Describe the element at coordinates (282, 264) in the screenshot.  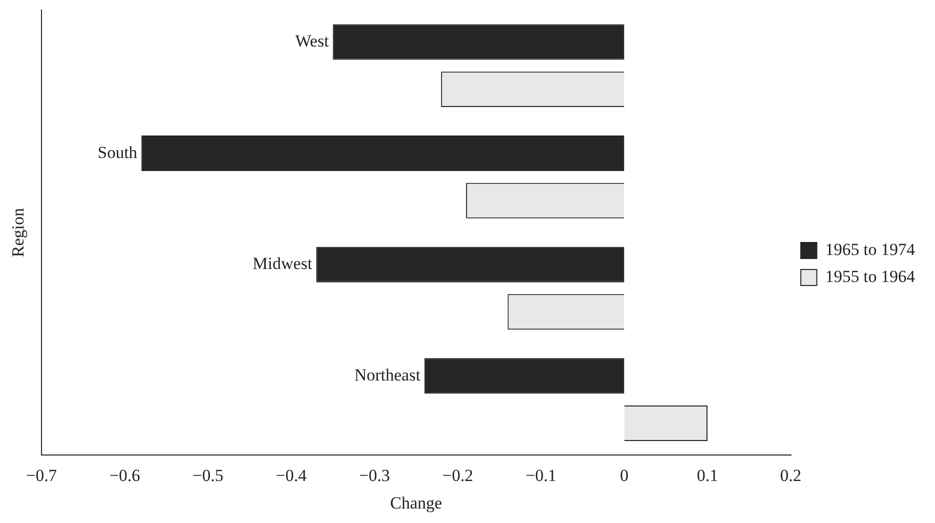
I see `y-tick-label: Midwest` at that location.